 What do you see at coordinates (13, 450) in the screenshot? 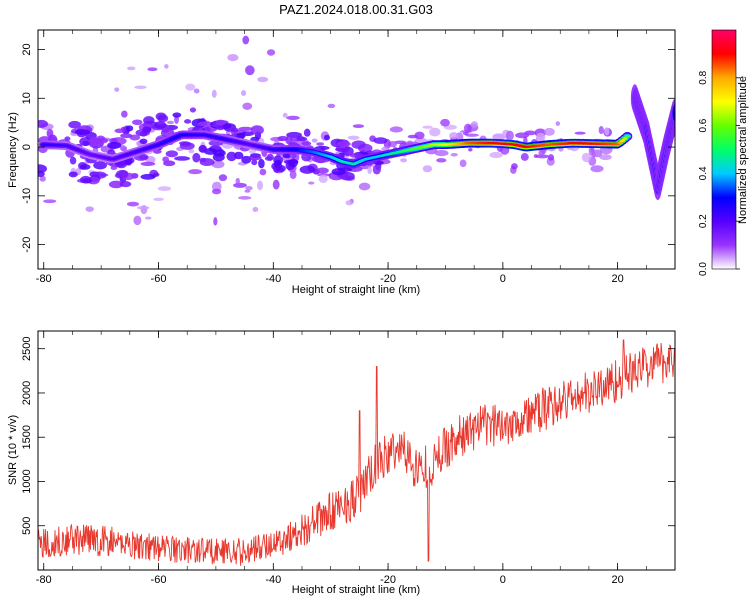
I see `snr-y-axis-label: SNR (10 * v/v)` at bounding box center [13, 450].